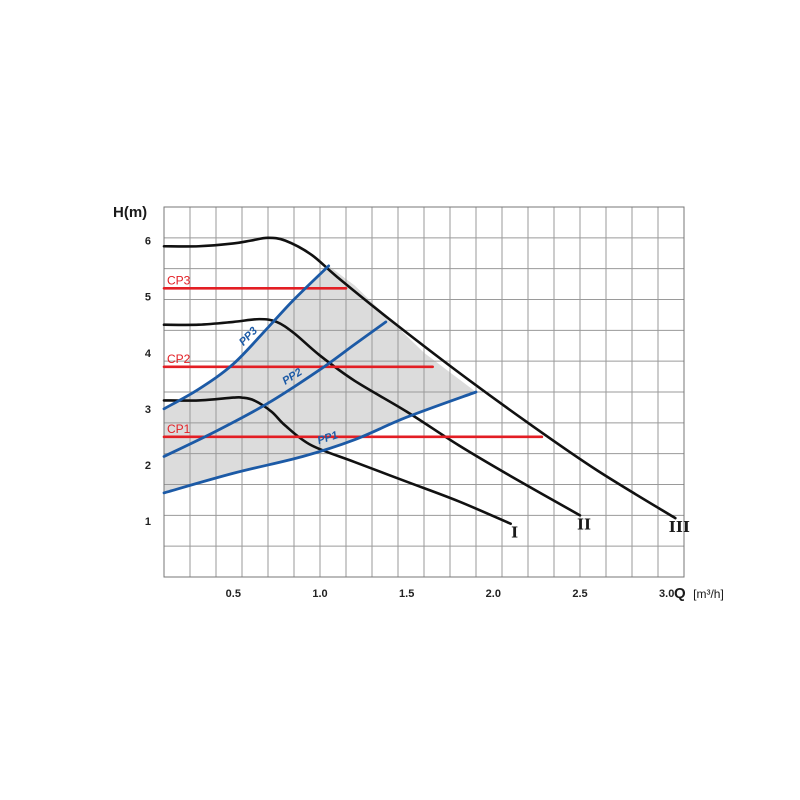  I want to click on y-tick-label: 4, so click(148, 354).